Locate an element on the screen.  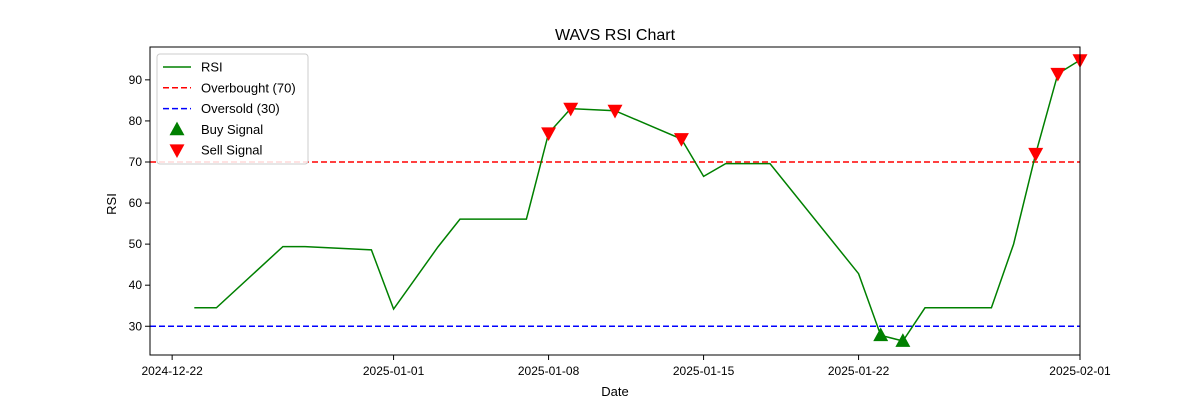
y-tick-label: 60 is located at coordinates (136, 203).